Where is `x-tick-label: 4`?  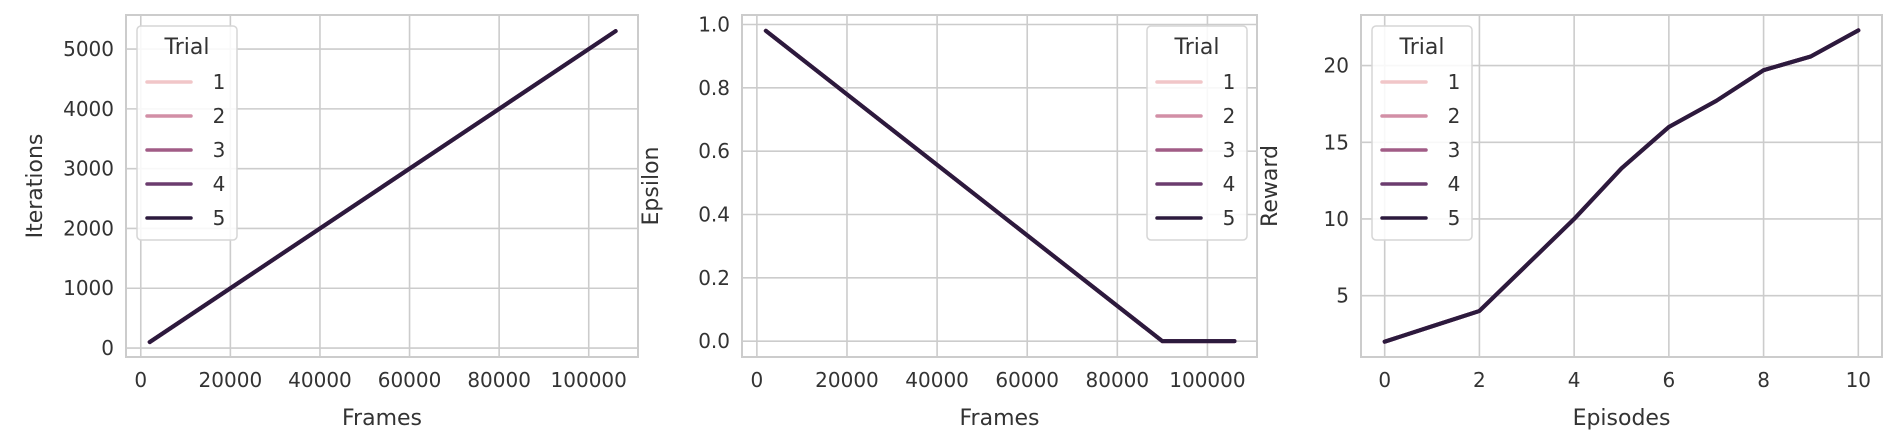 x-tick-label: 4 is located at coordinates (1574, 380).